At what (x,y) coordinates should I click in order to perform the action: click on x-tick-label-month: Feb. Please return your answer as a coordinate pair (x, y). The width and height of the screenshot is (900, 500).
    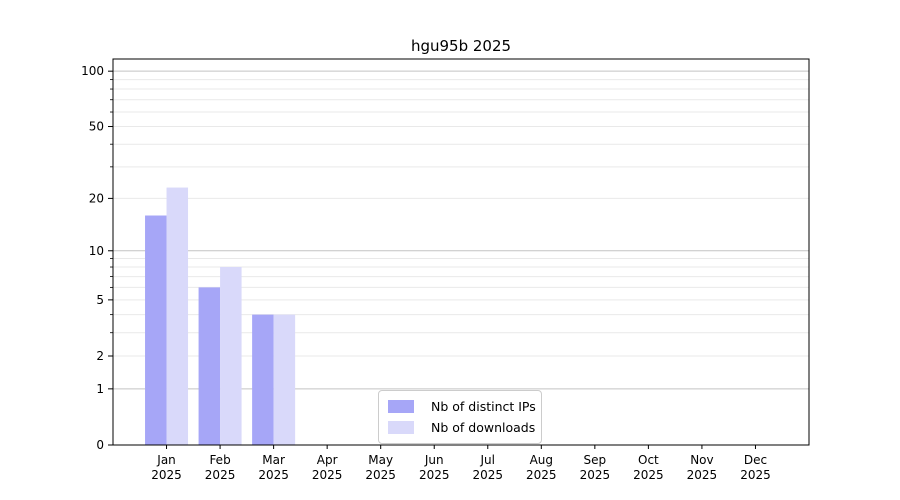
    Looking at the image, I should click on (219, 460).